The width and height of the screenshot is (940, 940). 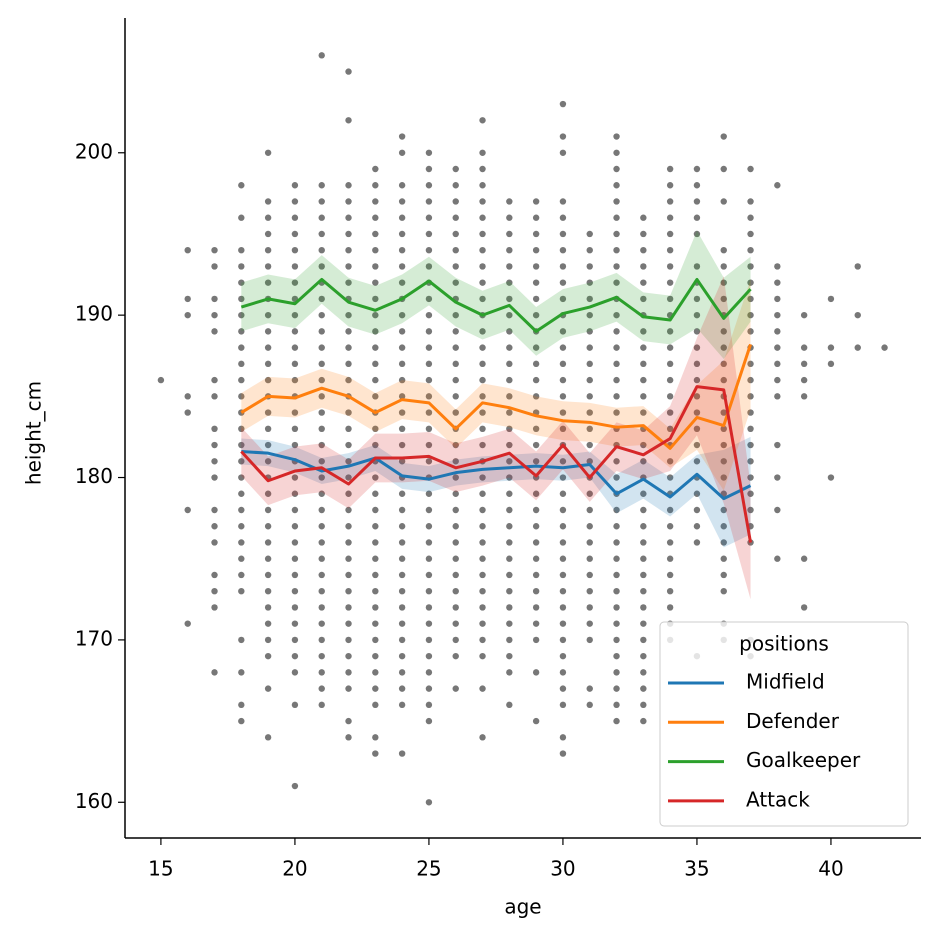 I want to click on x-tick-label: 40, so click(x=830, y=869).